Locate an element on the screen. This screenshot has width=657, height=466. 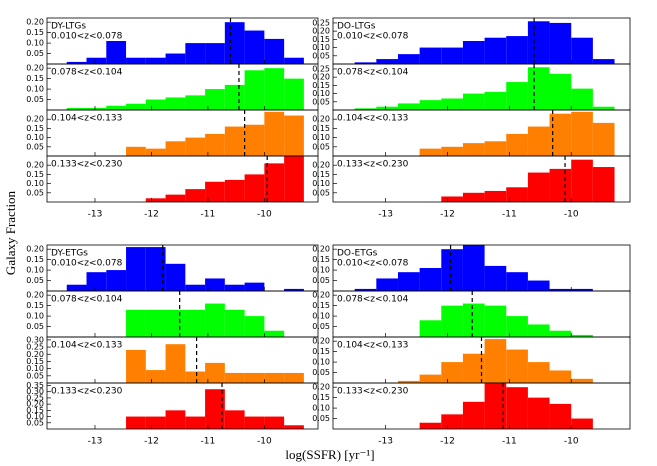
panel-title: DY-ETGs is located at coordinates (69, 254).